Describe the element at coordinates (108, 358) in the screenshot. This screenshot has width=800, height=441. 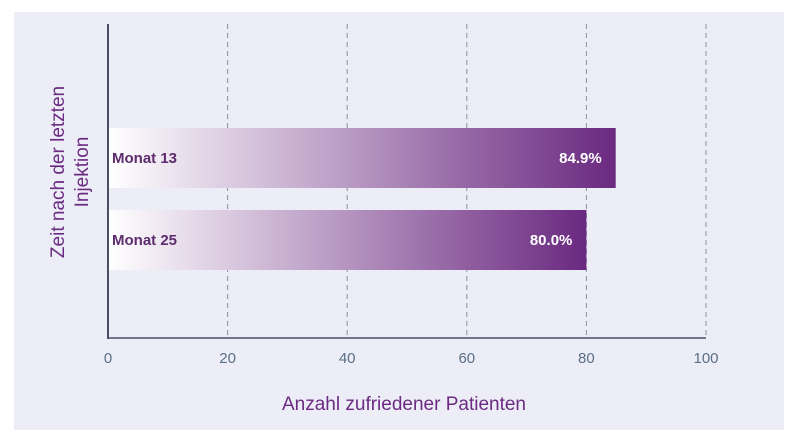
I see `x-tick-label-0: 0` at that location.